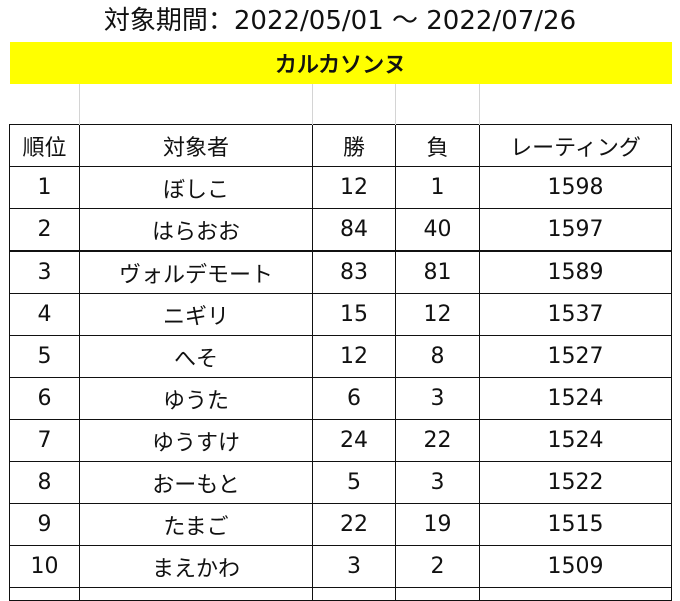  I want to click on losses-cell: 8, so click(437, 356).